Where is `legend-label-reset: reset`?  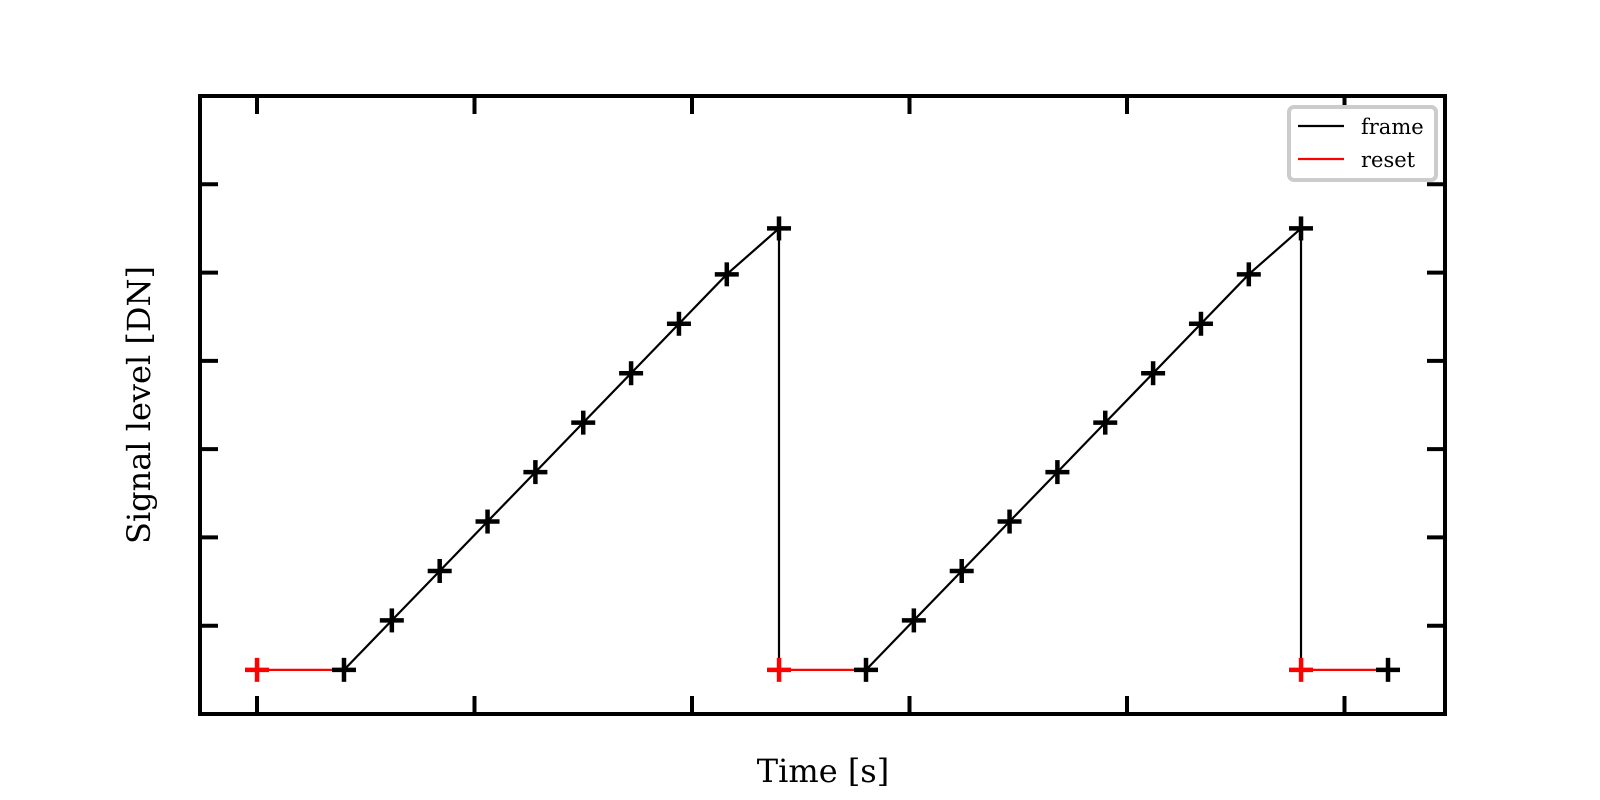 legend-label-reset: reset is located at coordinates (1388, 160).